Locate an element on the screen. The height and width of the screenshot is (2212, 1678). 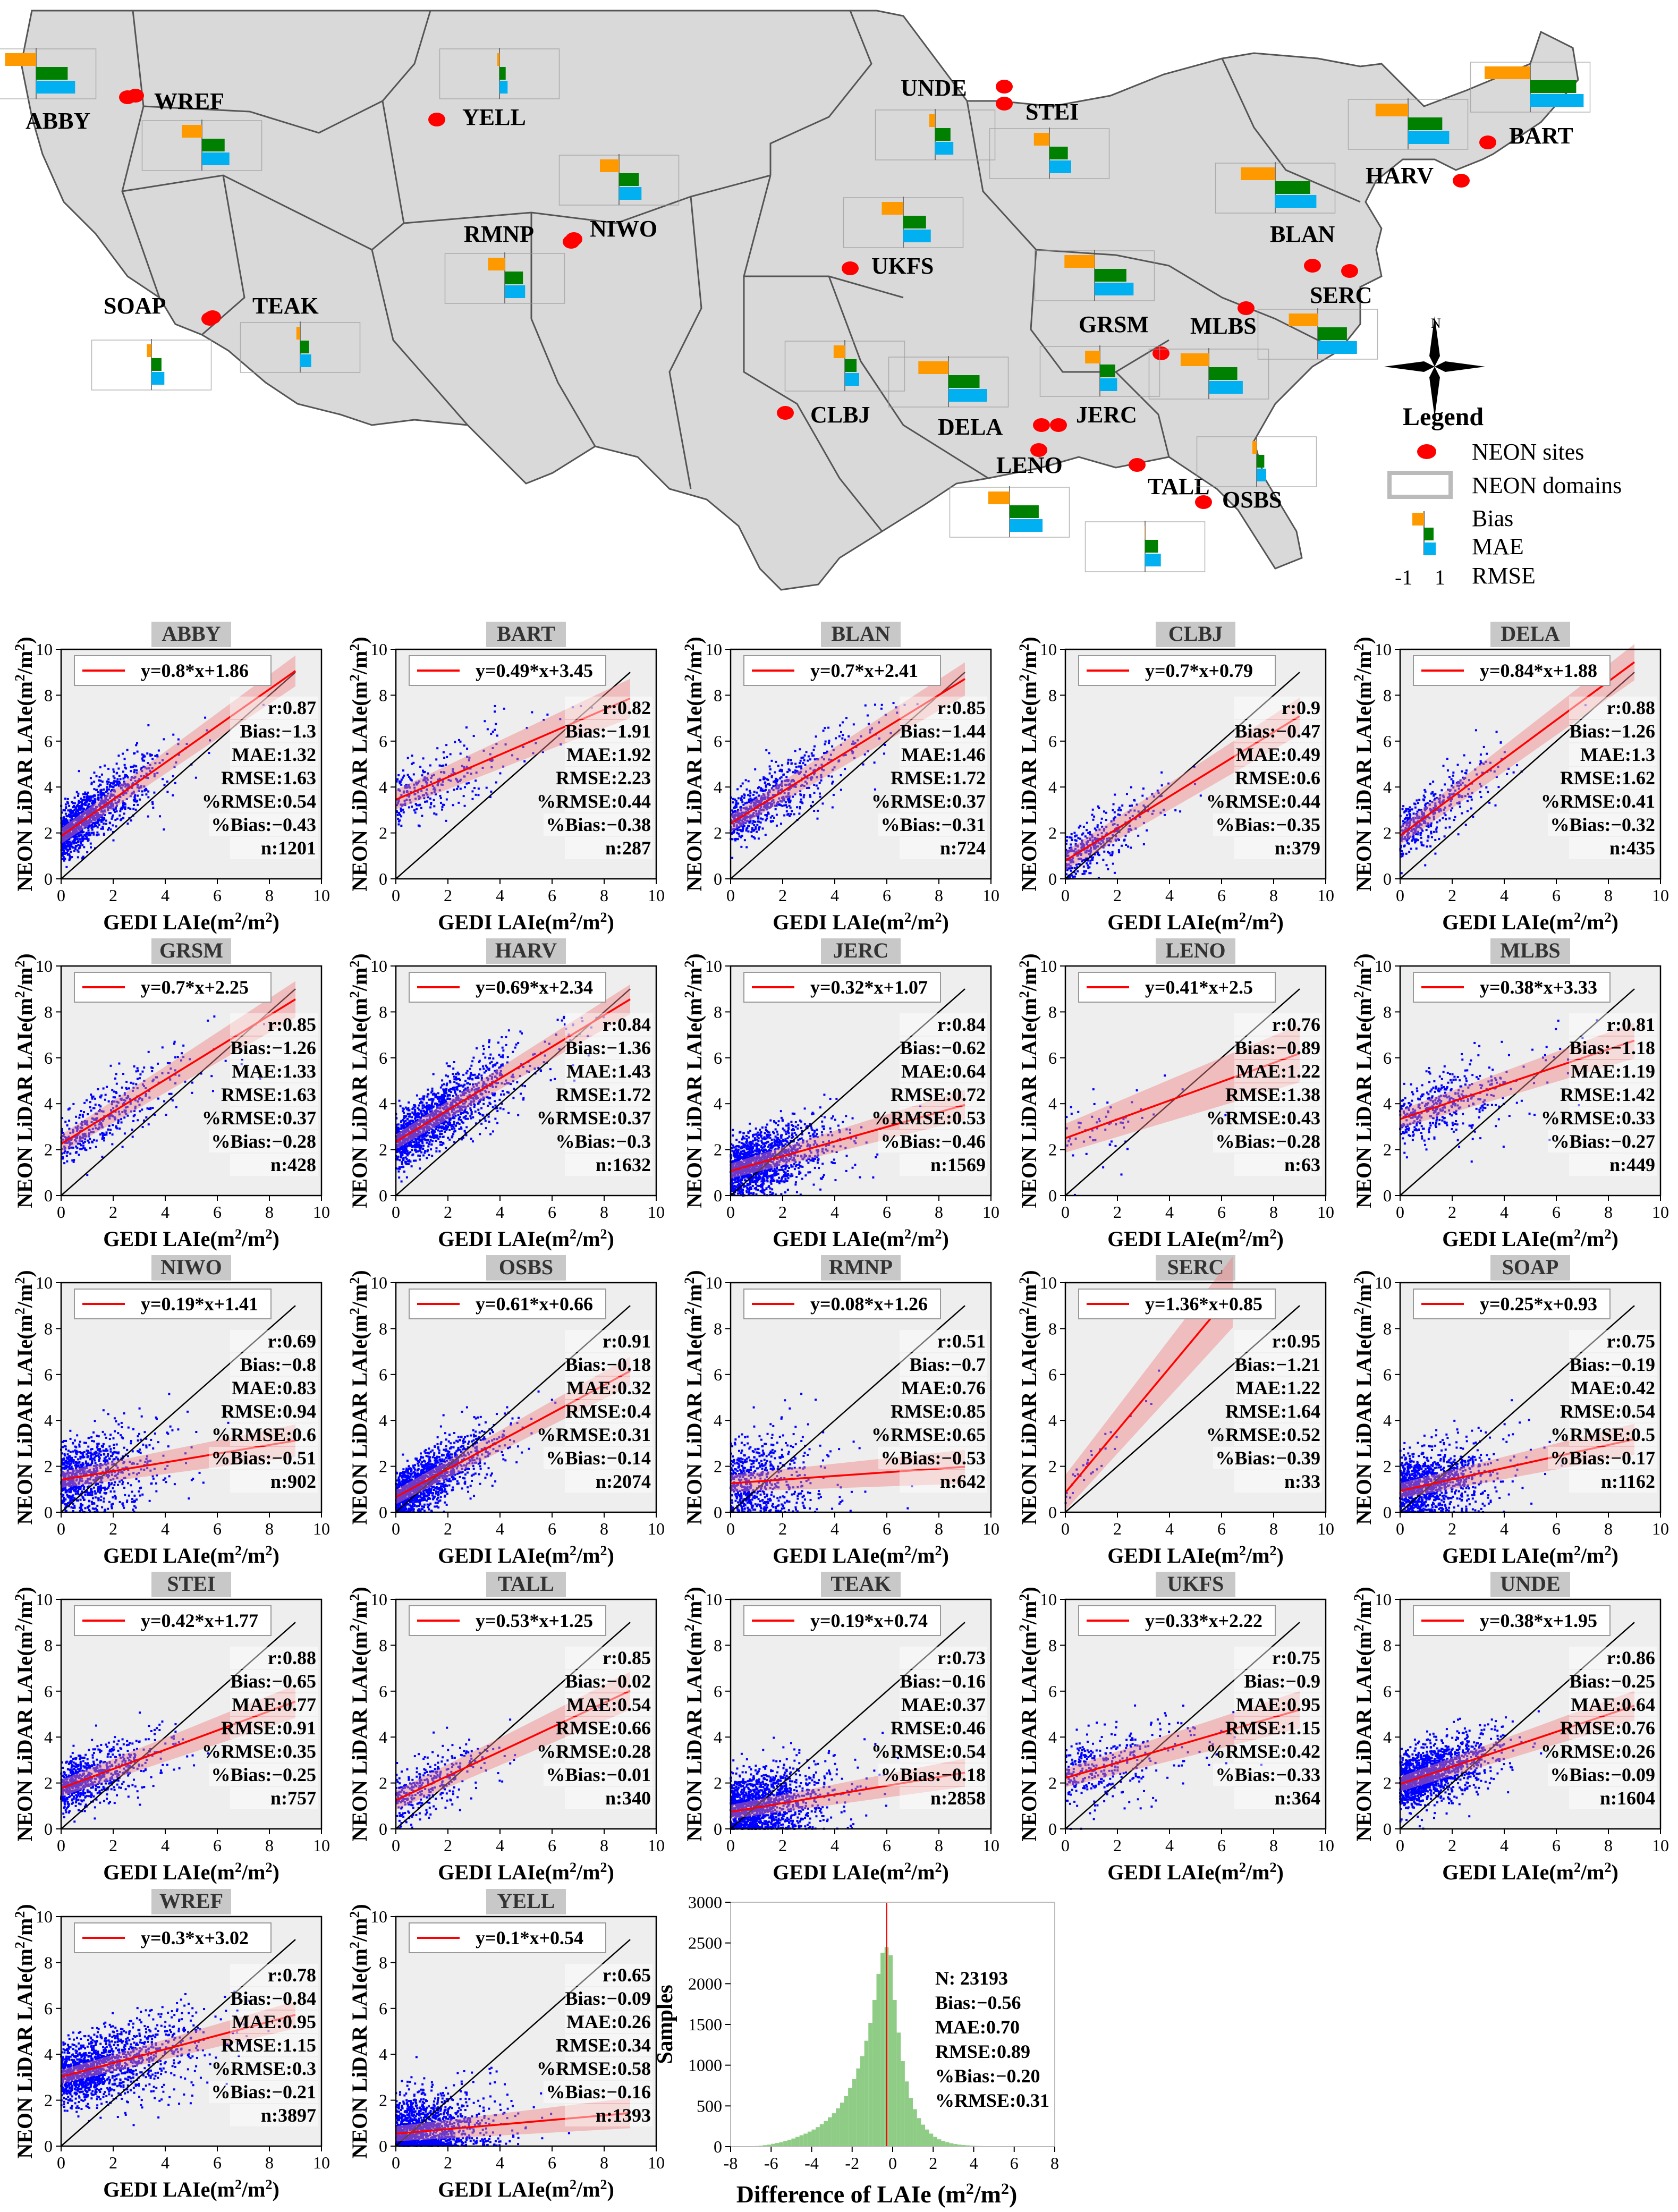
glyph-bar-bias is located at coordinates (20, 59).